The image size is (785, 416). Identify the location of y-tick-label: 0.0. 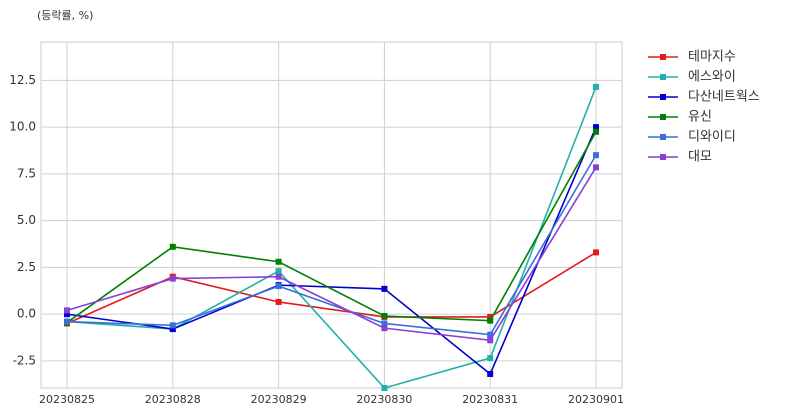
(26, 314).